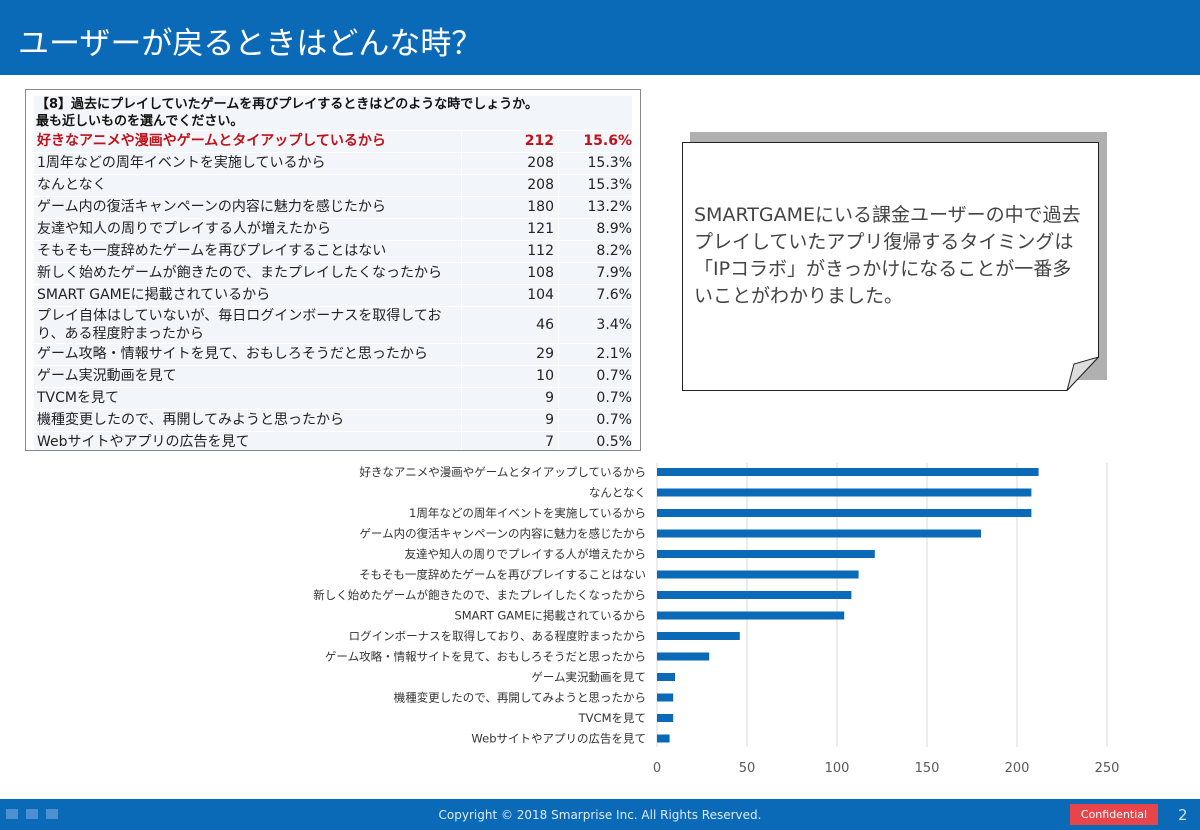 The height and width of the screenshot is (830, 1200). I want to click on row-percent: 7.6%, so click(614, 295).